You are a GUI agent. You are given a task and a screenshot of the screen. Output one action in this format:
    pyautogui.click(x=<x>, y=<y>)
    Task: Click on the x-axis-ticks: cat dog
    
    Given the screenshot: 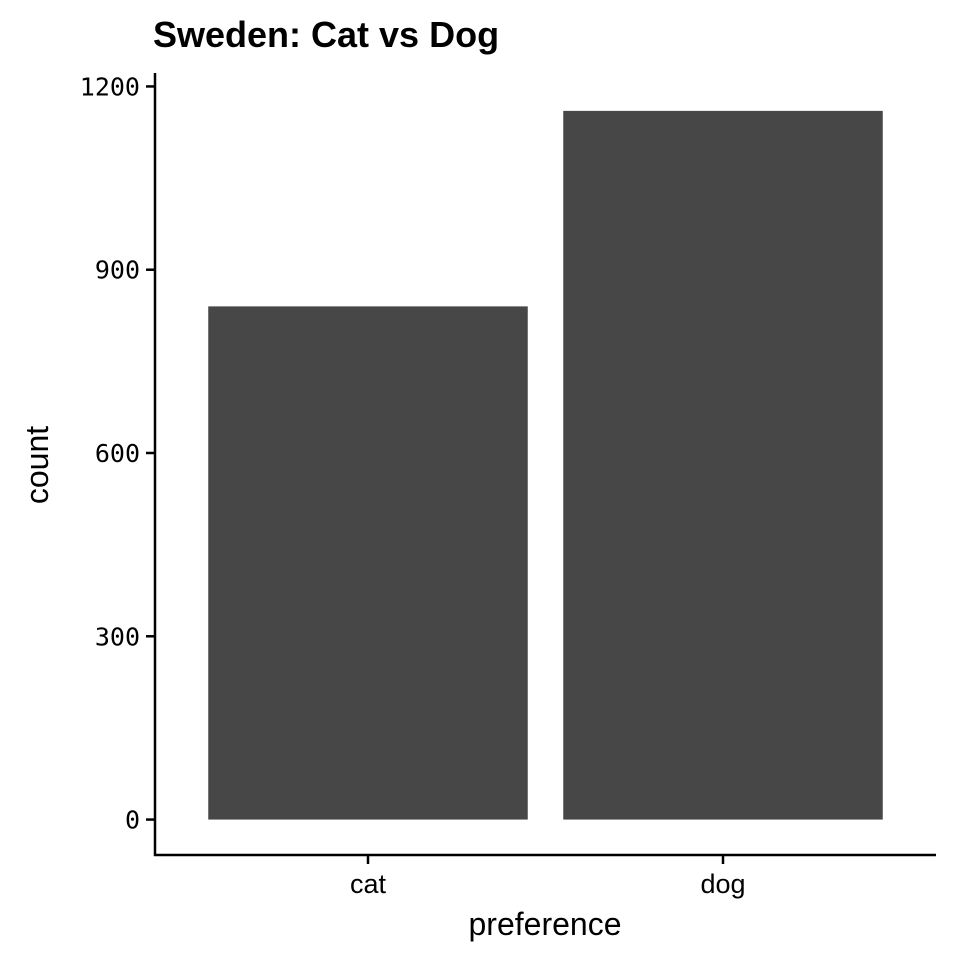 What is the action you would take?
    pyautogui.click(x=548, y=877)
    